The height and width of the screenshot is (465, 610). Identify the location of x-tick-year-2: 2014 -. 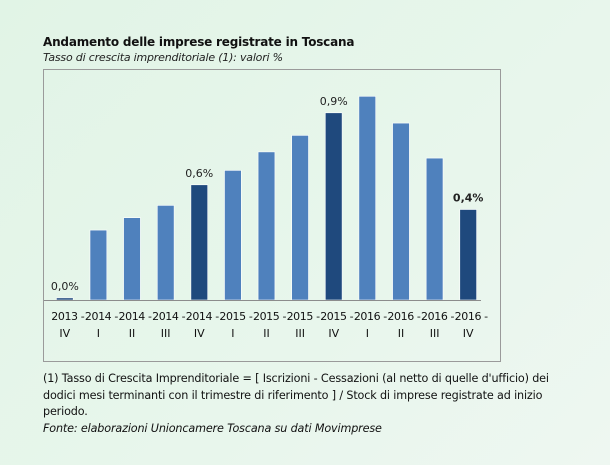
(135, 316).